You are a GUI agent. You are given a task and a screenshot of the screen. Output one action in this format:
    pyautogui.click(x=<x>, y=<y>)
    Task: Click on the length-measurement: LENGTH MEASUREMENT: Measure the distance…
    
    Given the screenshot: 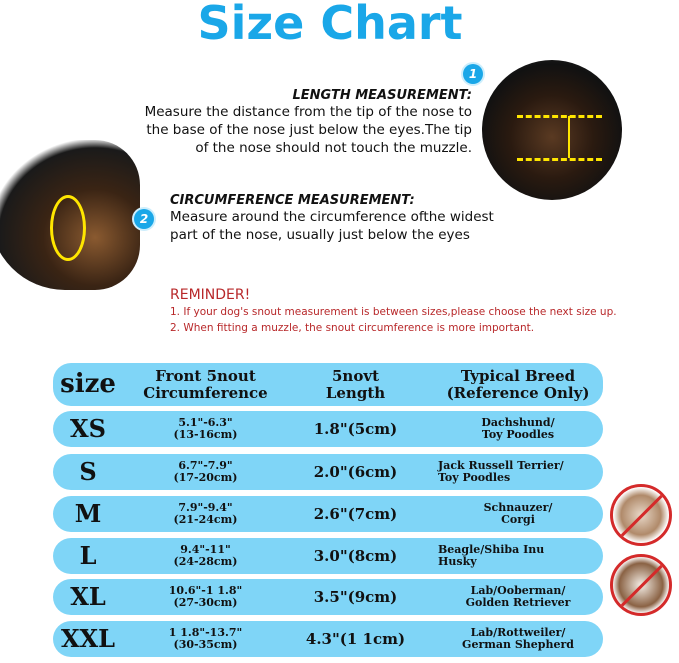 What is the action you would take?
    pyautogui.click(x=291, y=122)
    